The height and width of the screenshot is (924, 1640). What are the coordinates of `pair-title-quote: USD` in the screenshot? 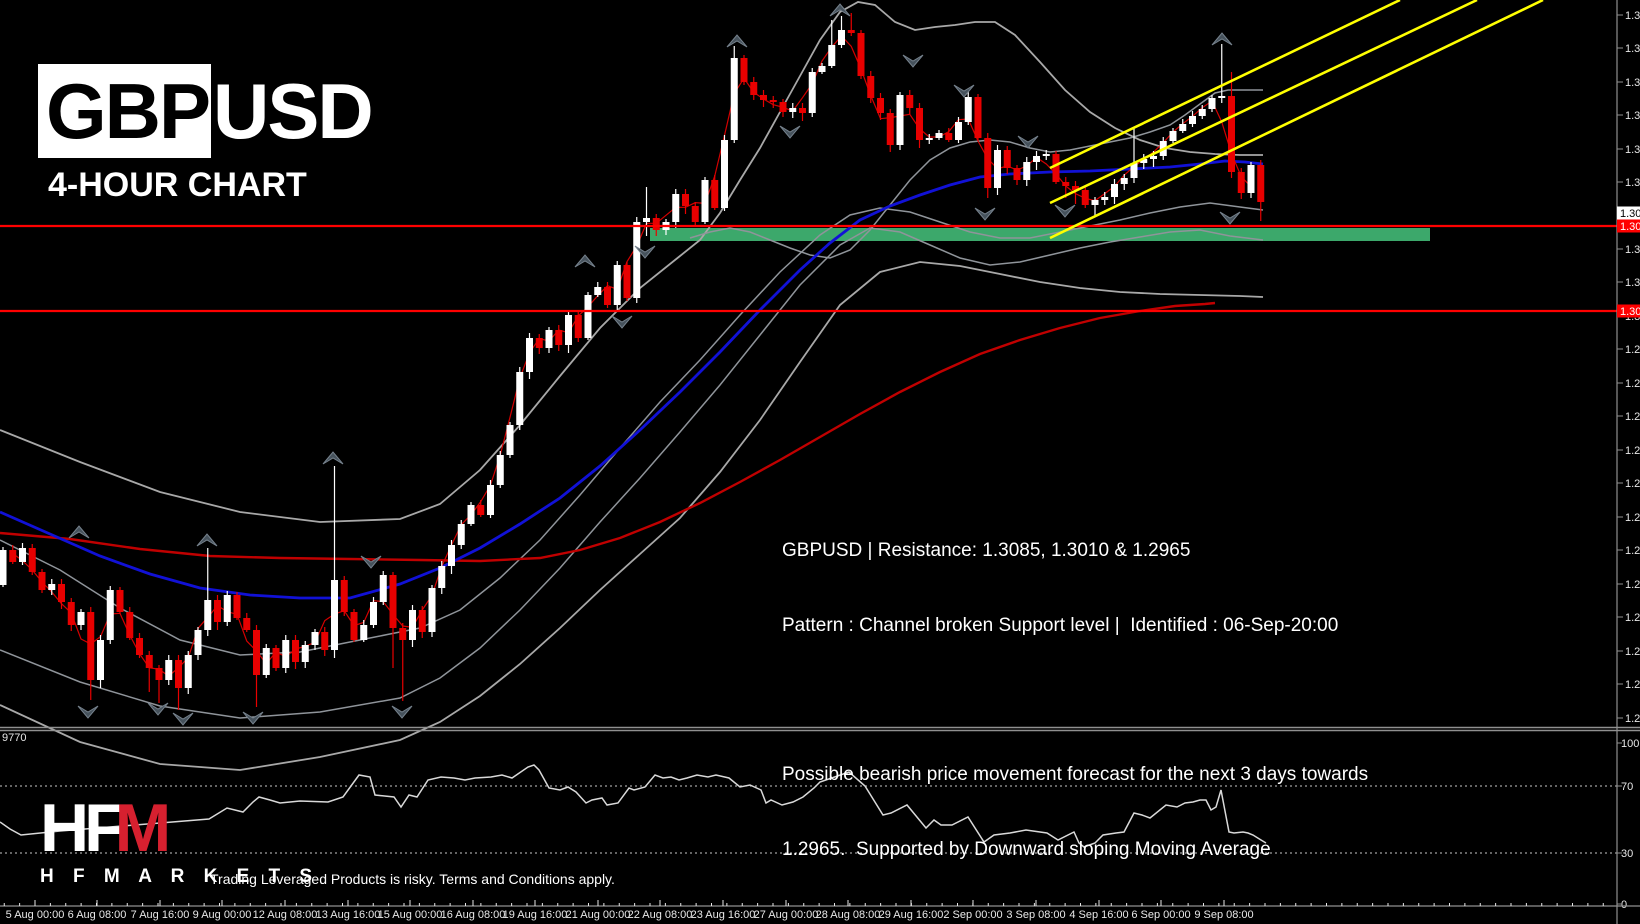 It's located at (293, 111).